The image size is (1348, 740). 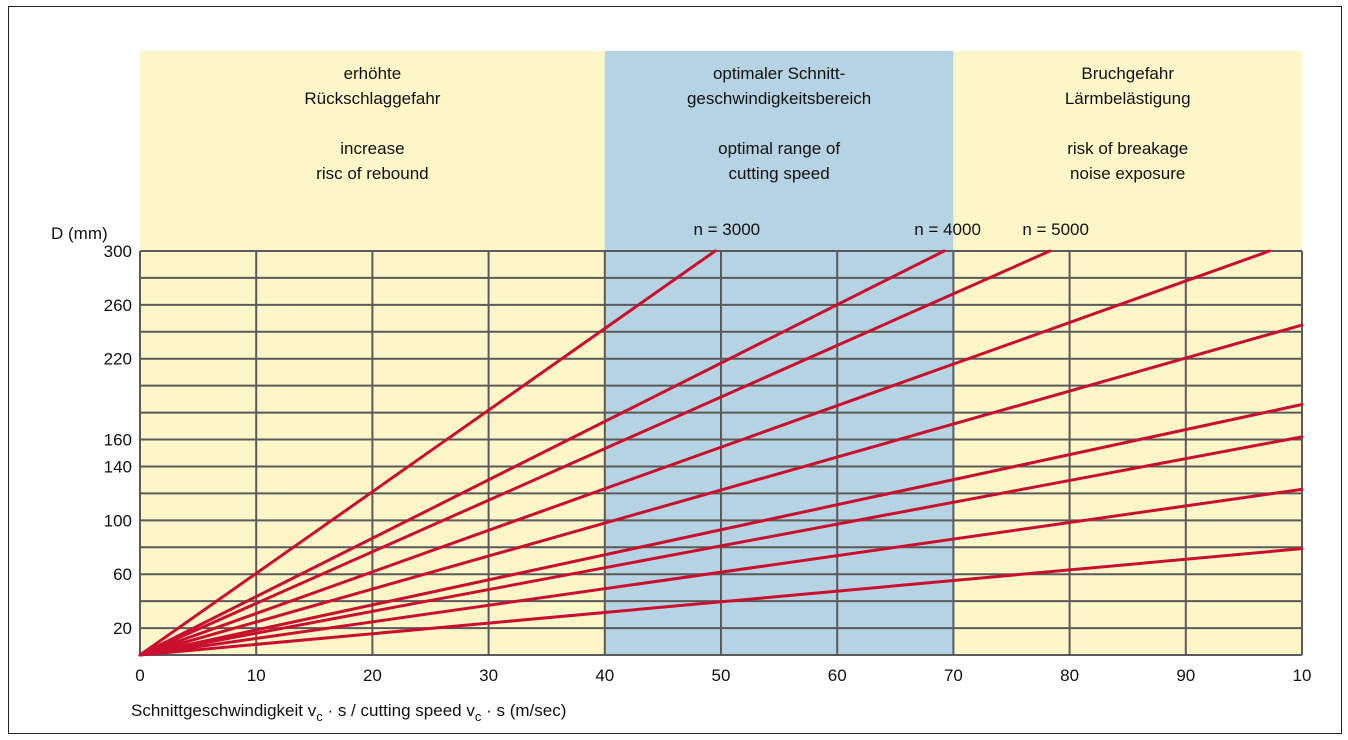 I want to click on y-tick-labels: 300 260 220 160 140 100 60 20, so click(x=118, y=440).